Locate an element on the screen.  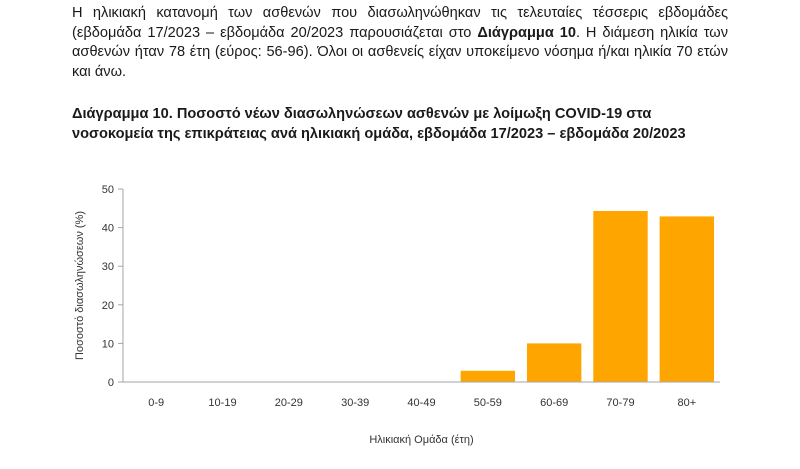
x-tick-label: 50-59 is located at coordinates (488, 403).